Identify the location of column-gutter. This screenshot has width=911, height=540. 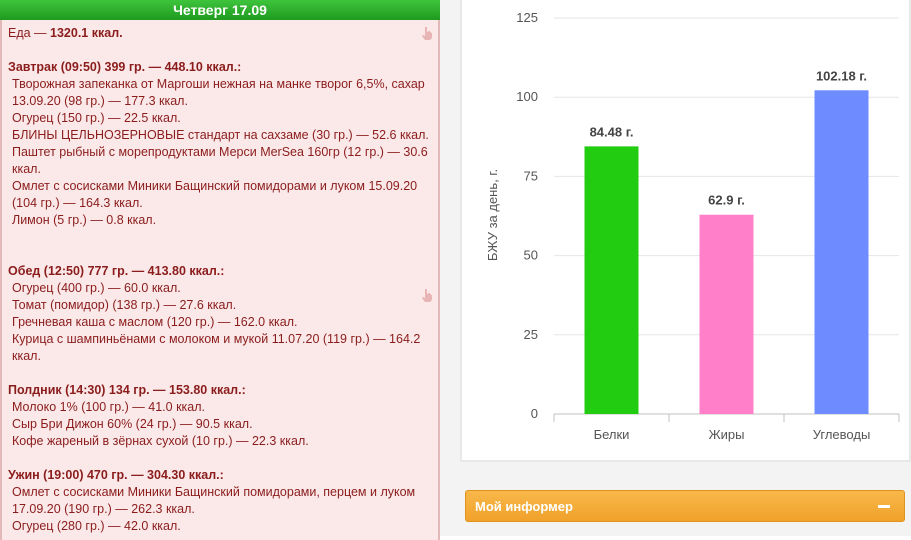
(450, 268).